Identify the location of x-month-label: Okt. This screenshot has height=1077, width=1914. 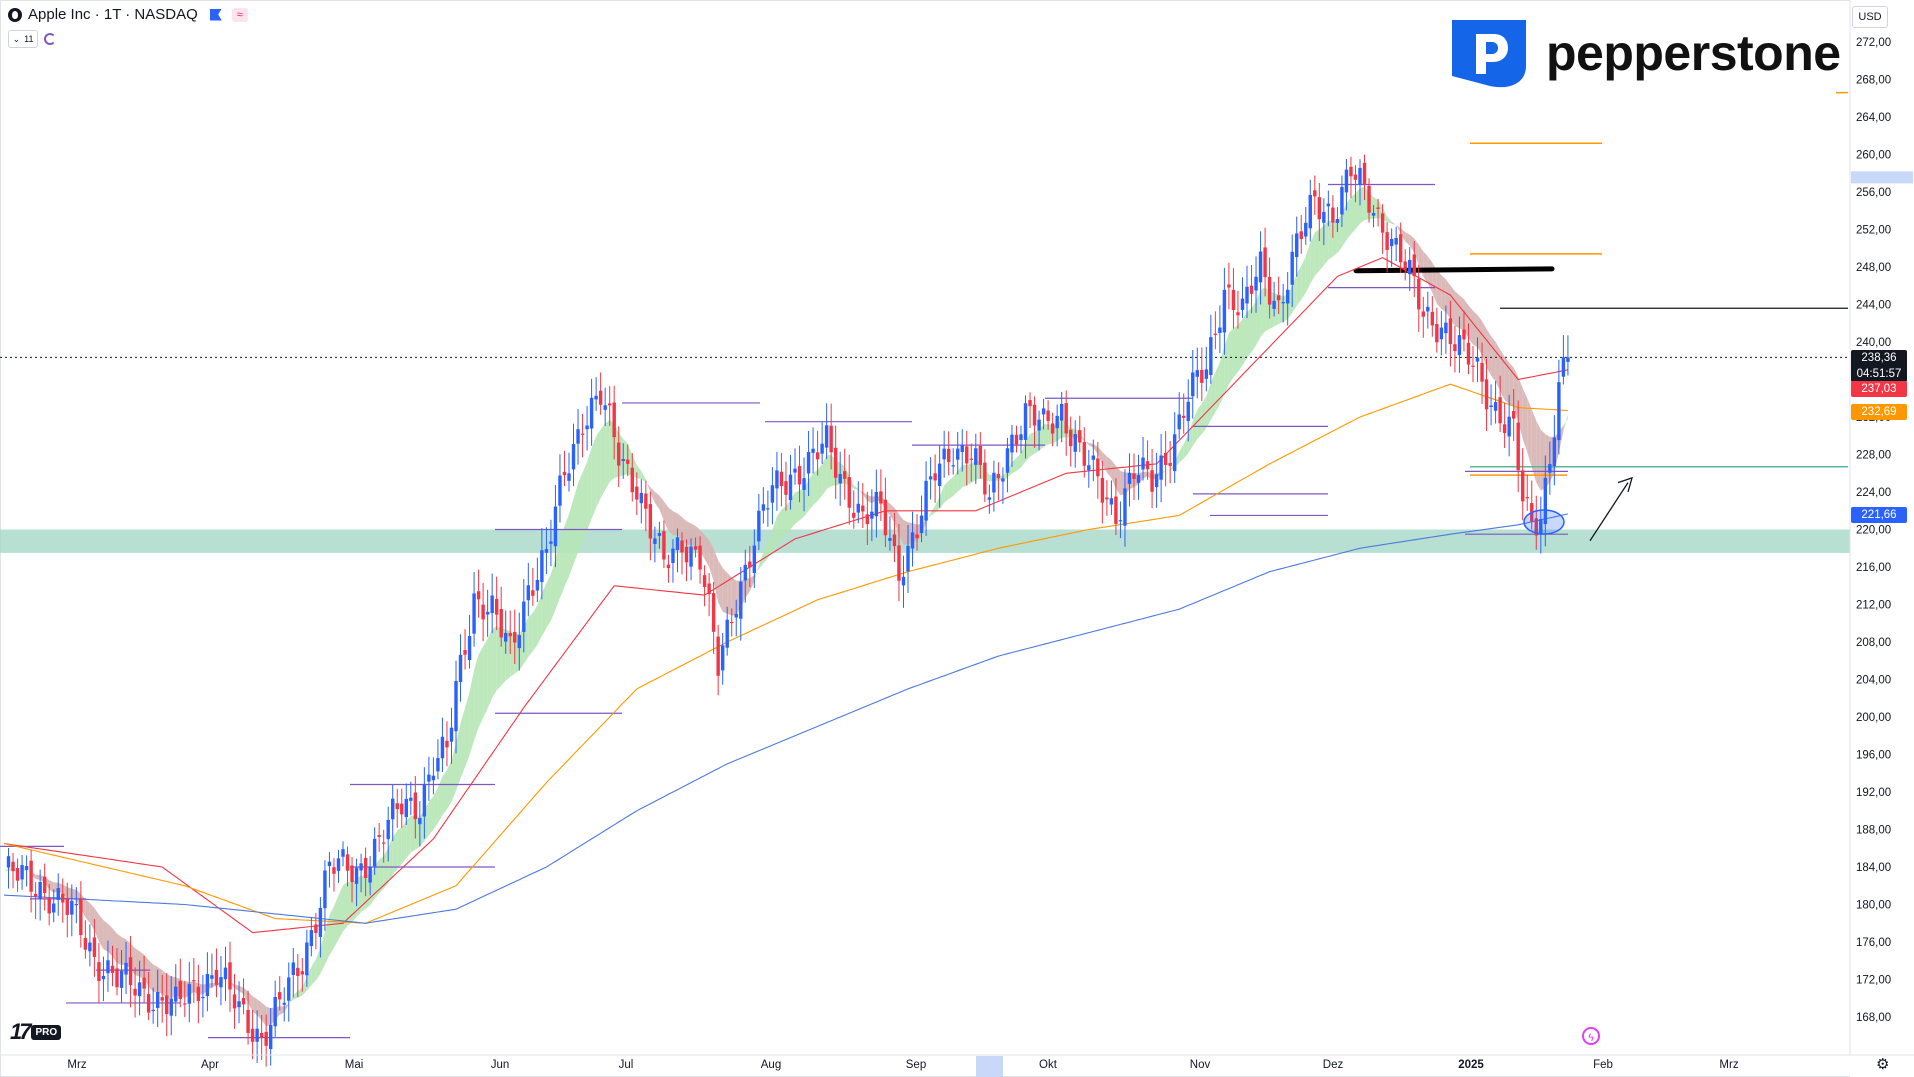
(1048, 1065).